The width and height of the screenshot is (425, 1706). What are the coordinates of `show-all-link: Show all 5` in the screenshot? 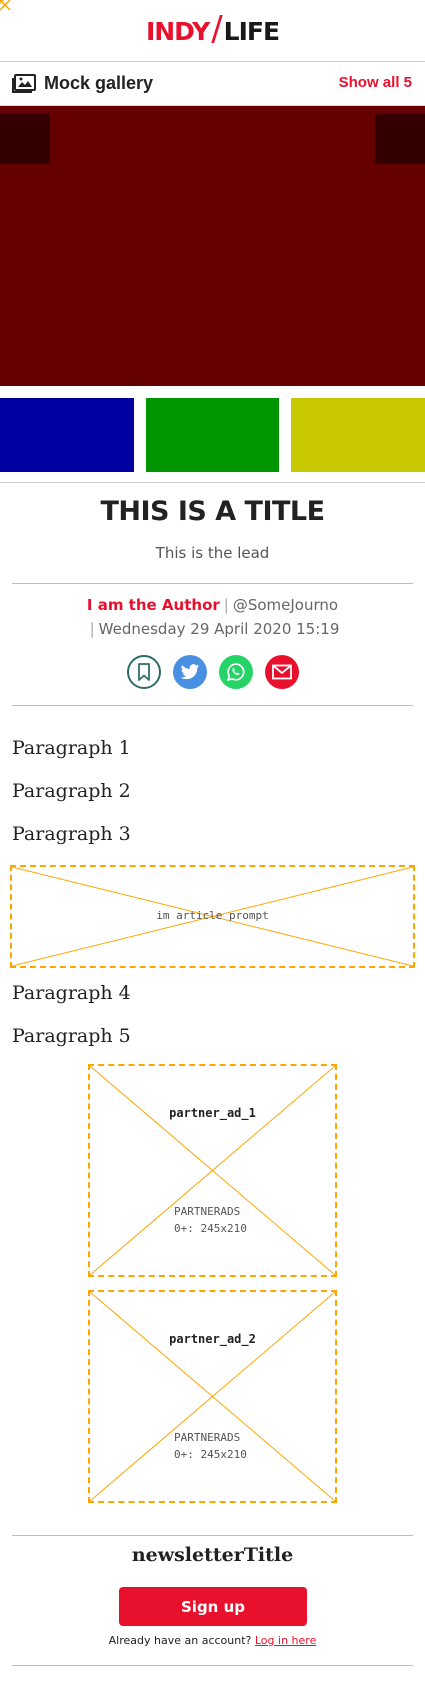 It's located at (375, 82).